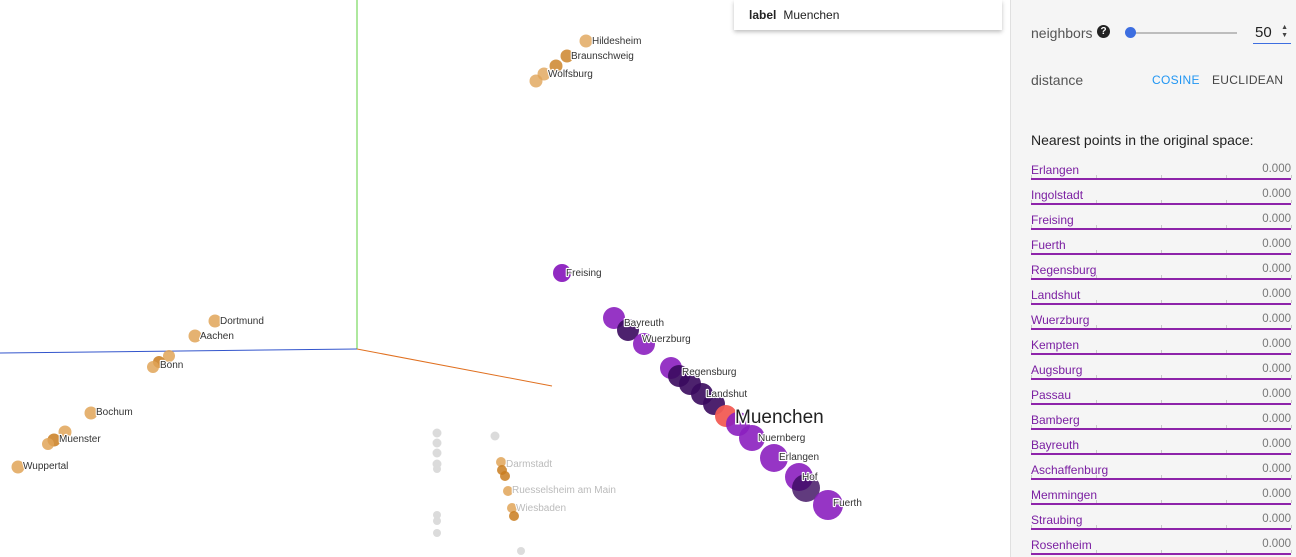 Image resolution: width=1296 pixels, height=557 pixels. What do you see at coordinates (1103, 31) in the screenshot?
I see `help-circle-icon: ?` at bounding box center [1103, 31].